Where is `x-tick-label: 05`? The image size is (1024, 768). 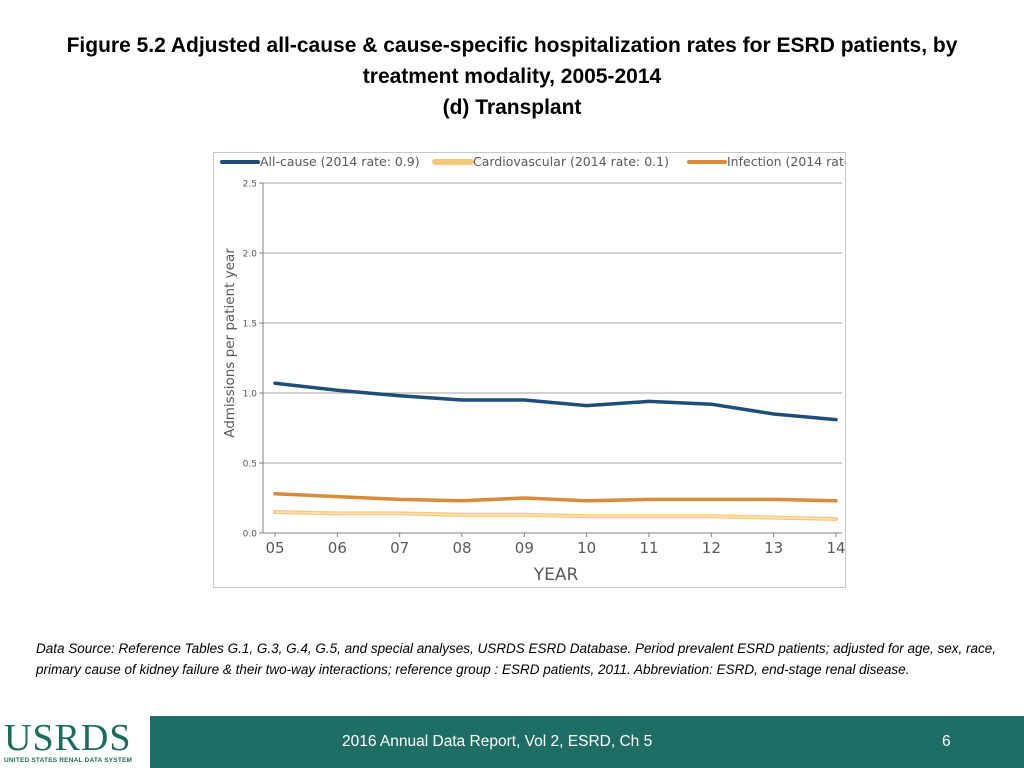
x-tick-label: 05 is located at coordinates (274, 548).